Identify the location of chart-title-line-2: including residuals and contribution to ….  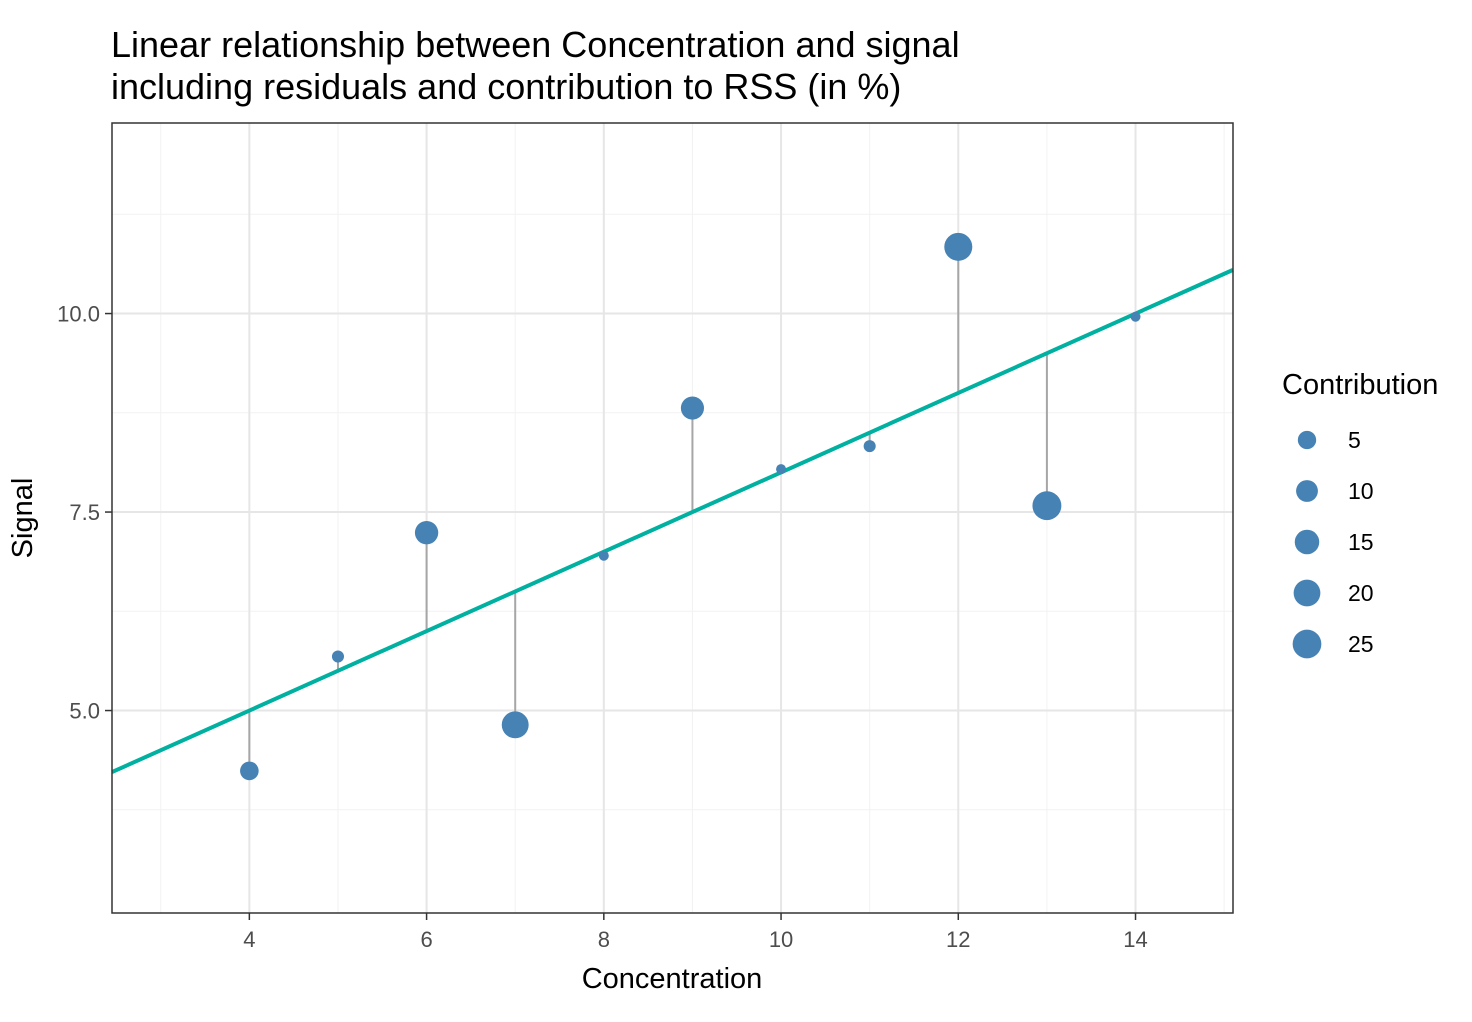
(506, 86).